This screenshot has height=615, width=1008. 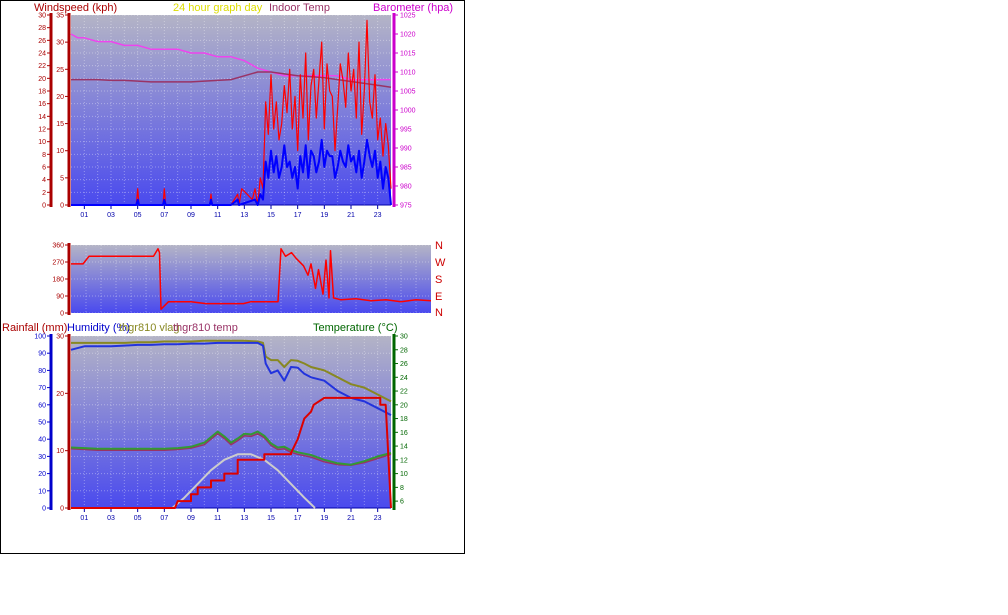 I want to click on graph-title: 24 hour graph day, so click(x=218, y=8).